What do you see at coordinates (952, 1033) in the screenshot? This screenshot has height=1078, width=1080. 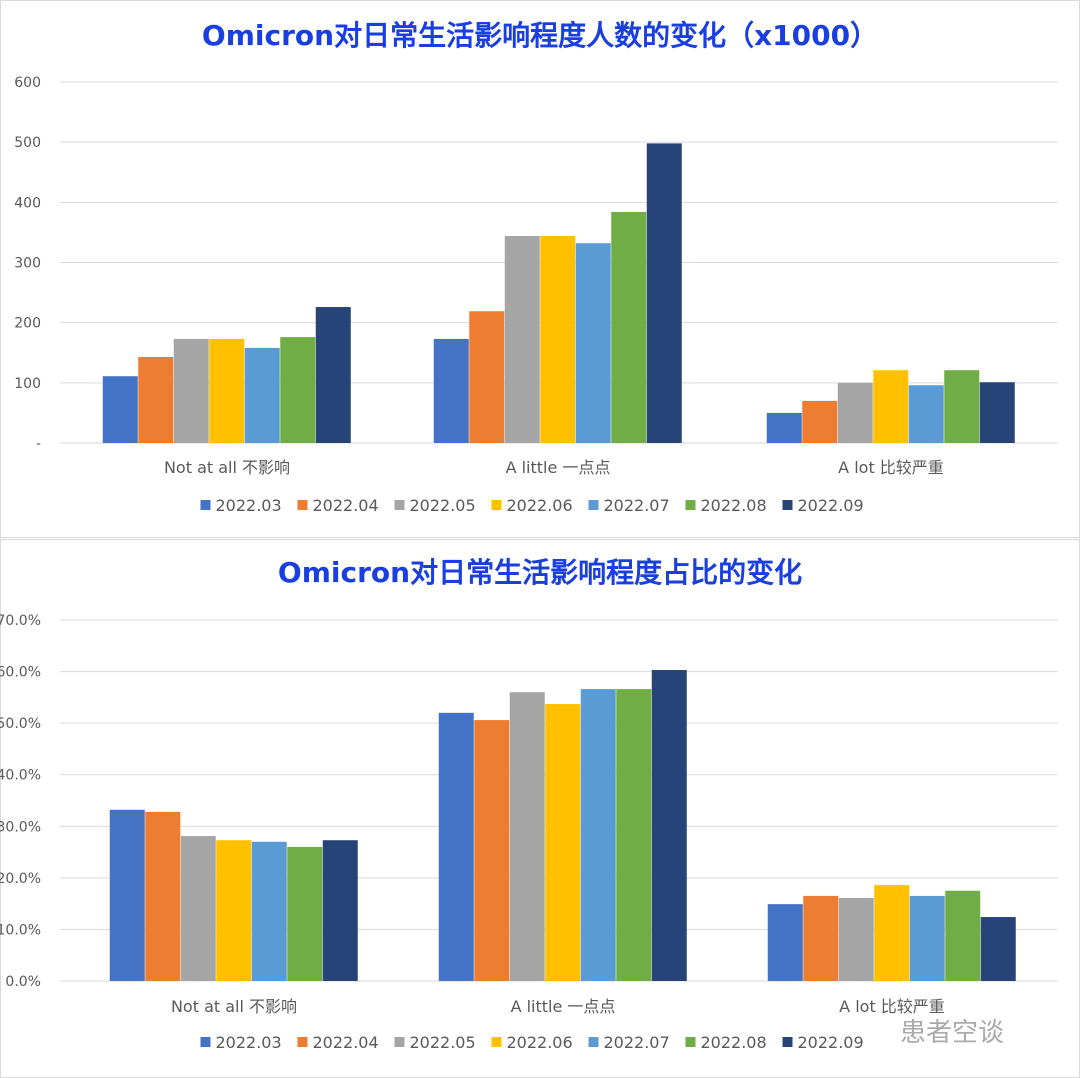 I see `watermark: 患者空谈` at bounding box center [952, 1033].